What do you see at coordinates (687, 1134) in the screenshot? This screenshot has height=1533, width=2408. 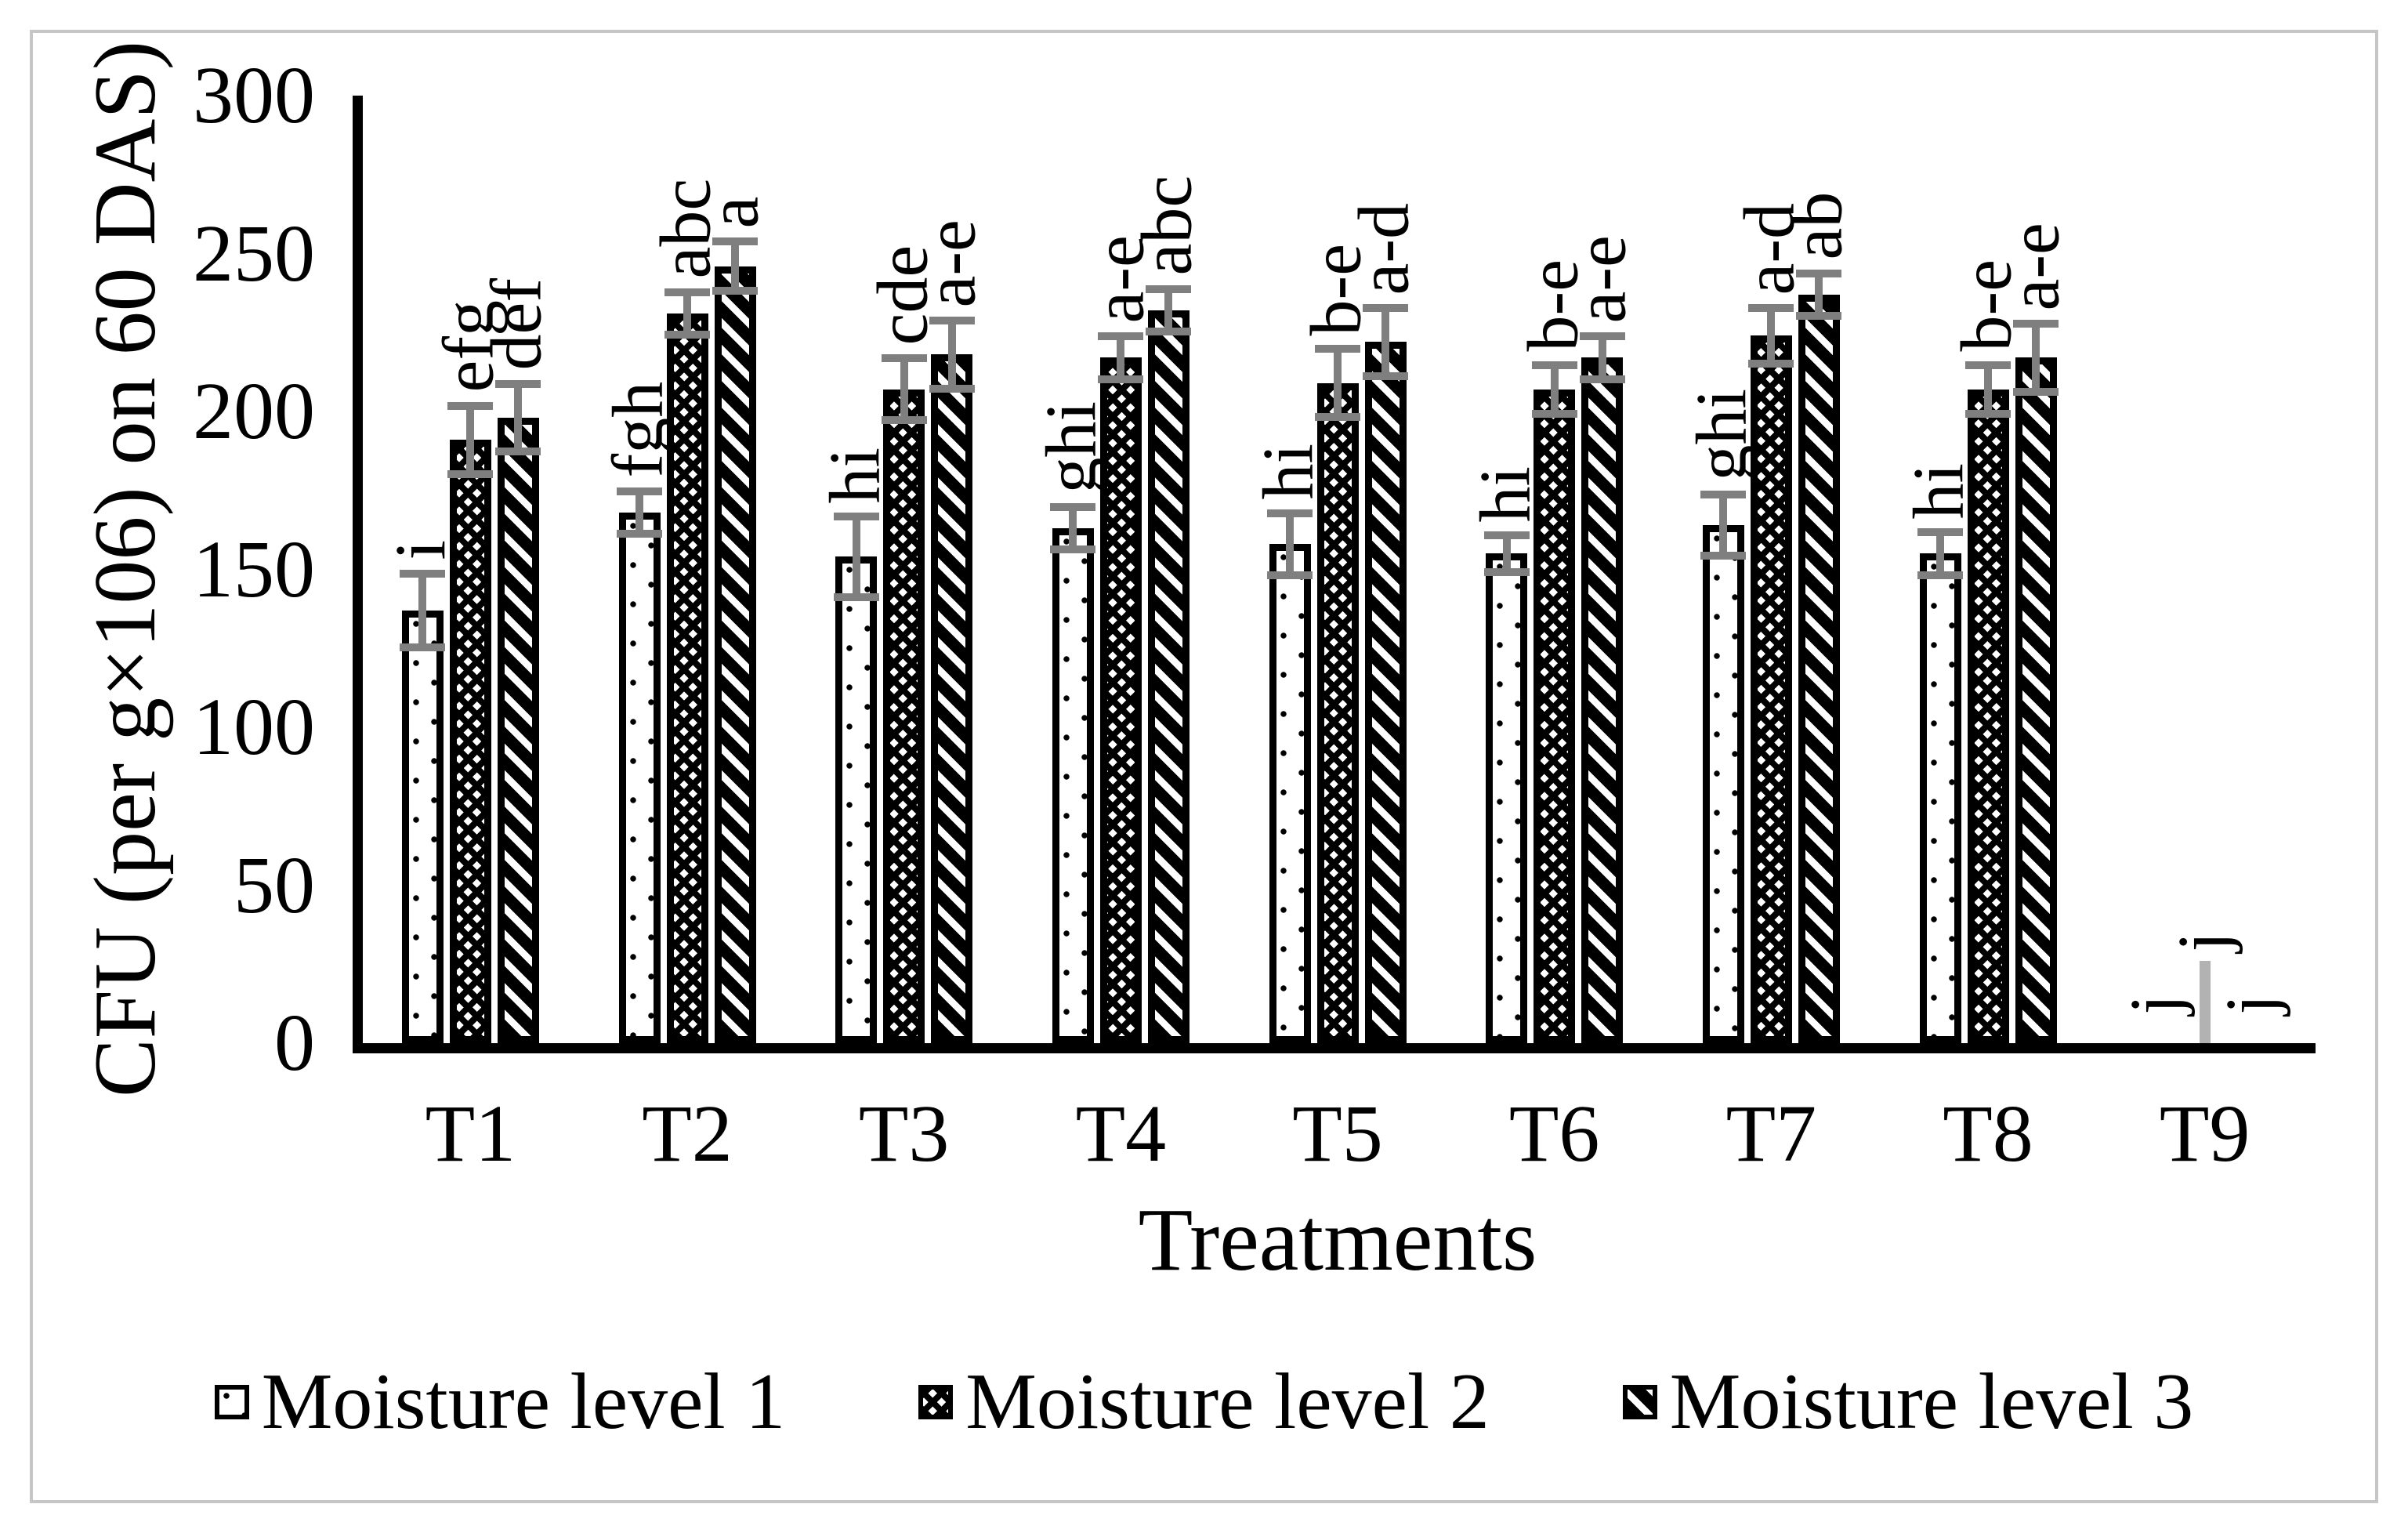 I see `x-tick-label: T2` at bounding box center [687, 1134].